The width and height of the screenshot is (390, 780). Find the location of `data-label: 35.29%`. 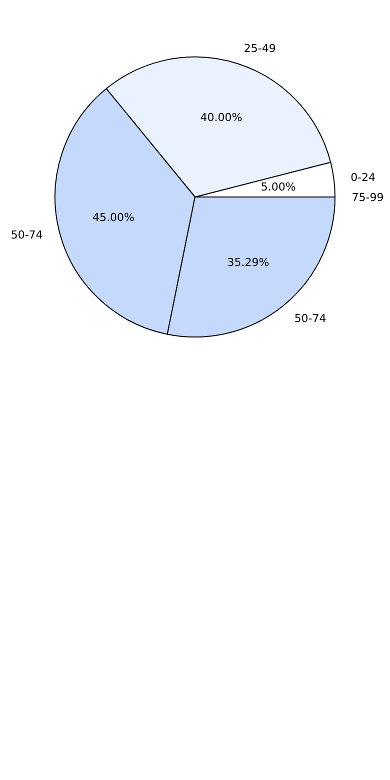

data-label: 35.29% is located at coordinates (248, 262).